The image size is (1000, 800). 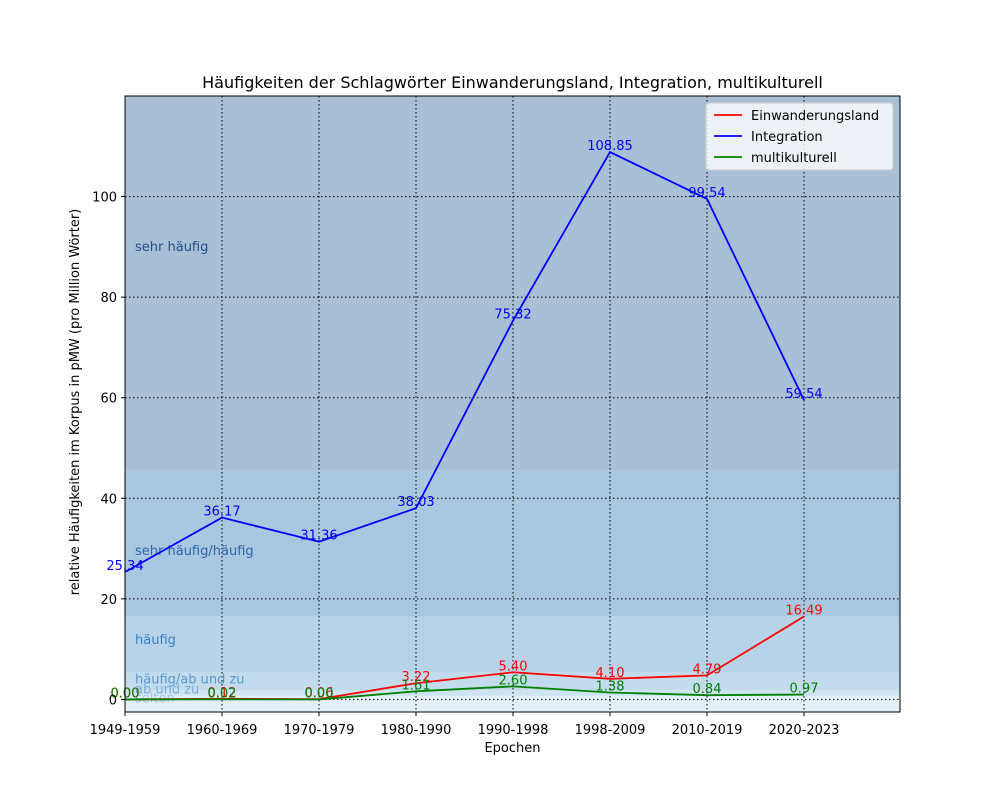 What do you see at coordinates (108, 499) in the screenshot?
I see `y-tick-label: 40` at bounding box center [108, 499].